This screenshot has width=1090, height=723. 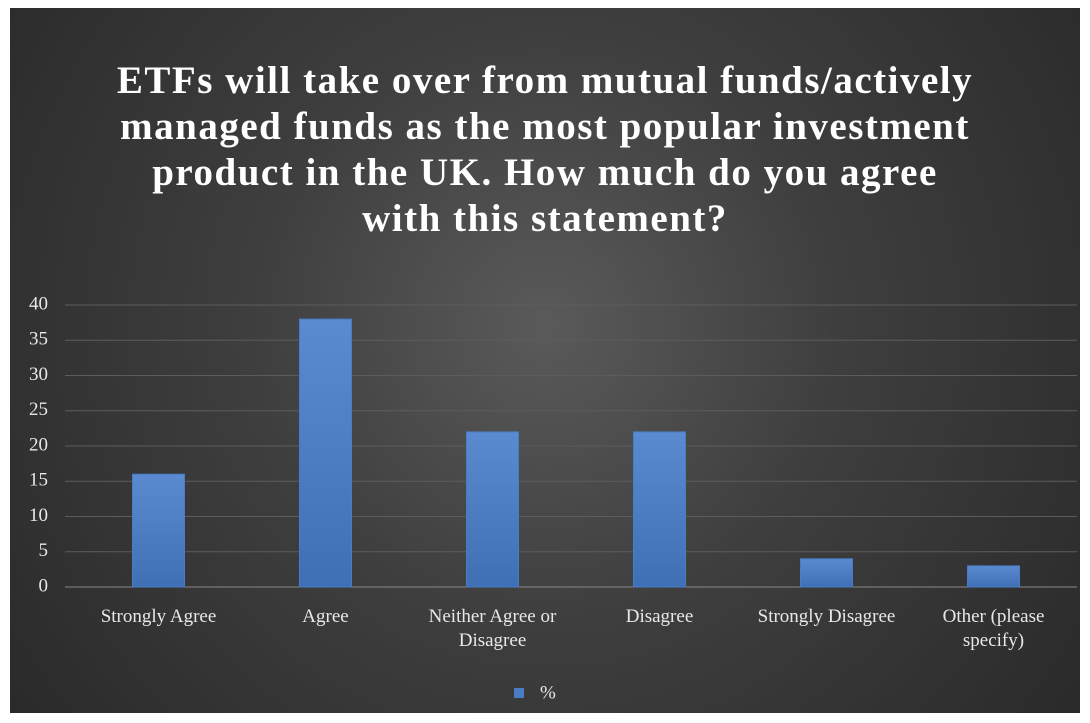 I want to click on y-tick-label: 40, so click(x=38, y=303).